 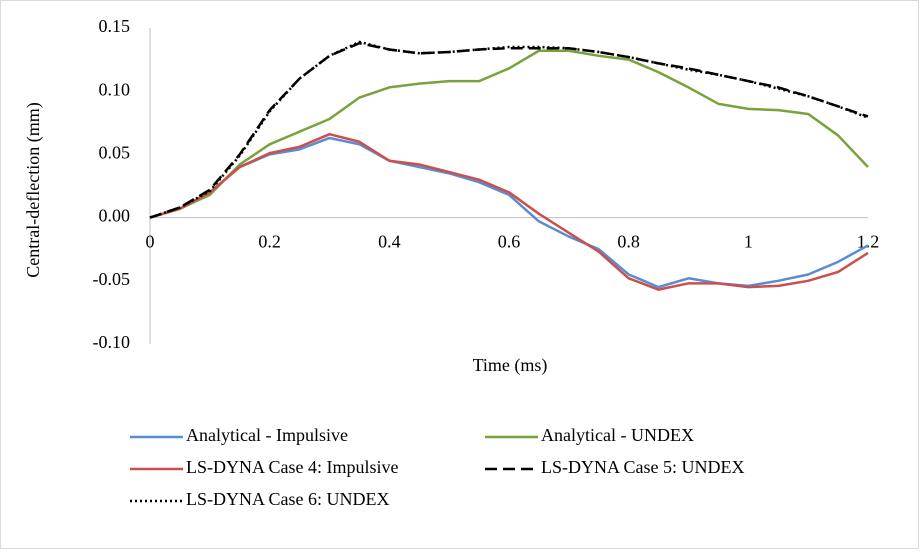 I want to click on y-tick-label: 0.05, so click(x=115, y=153).